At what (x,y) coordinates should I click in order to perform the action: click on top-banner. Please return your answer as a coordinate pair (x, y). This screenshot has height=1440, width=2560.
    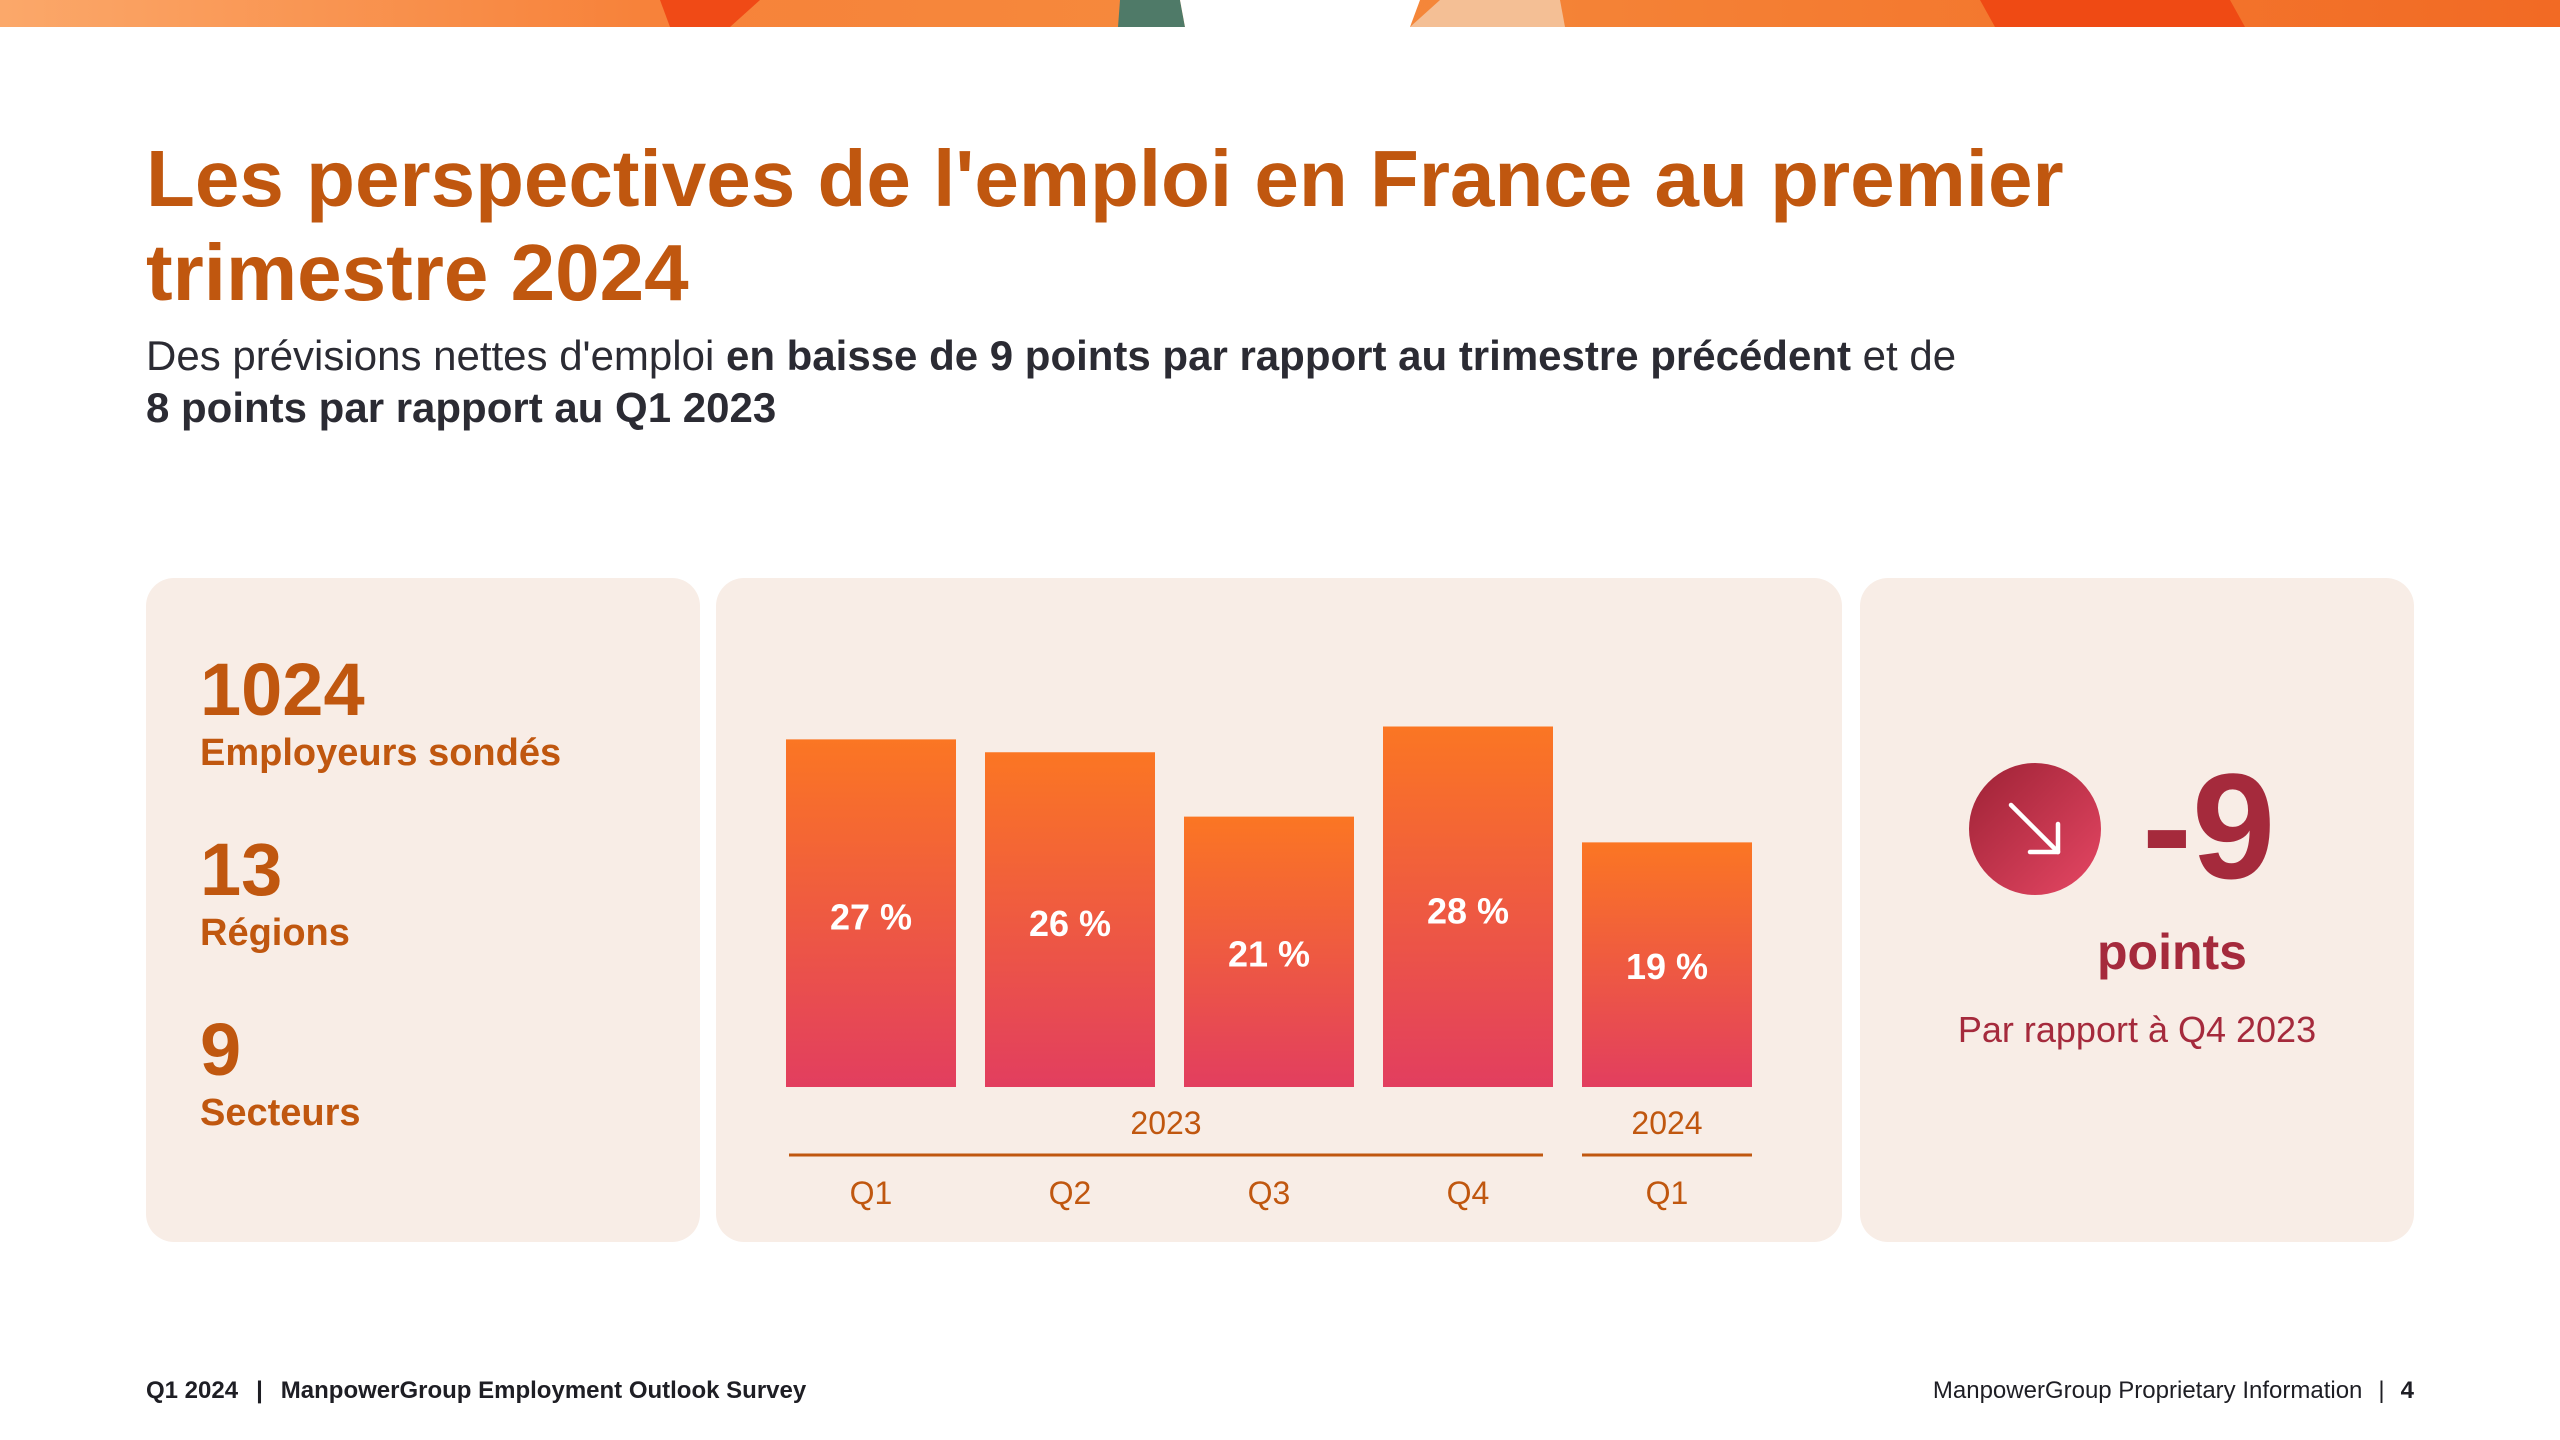
    Looking at the image, I should click on (1280, 13).